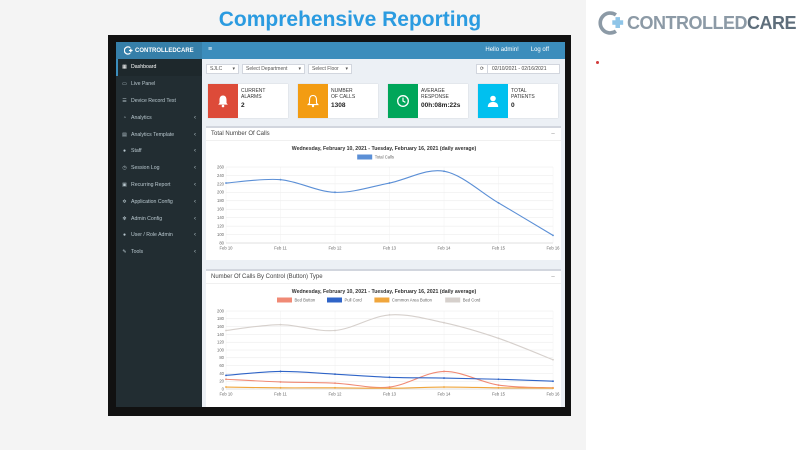 The image size is (800, 450). What do you see at coordinates (159, 218) in the screenshot?
I see `sidebar-item-admin-config: ✻ Admin Config ‹` at bounding box center [159, 218].